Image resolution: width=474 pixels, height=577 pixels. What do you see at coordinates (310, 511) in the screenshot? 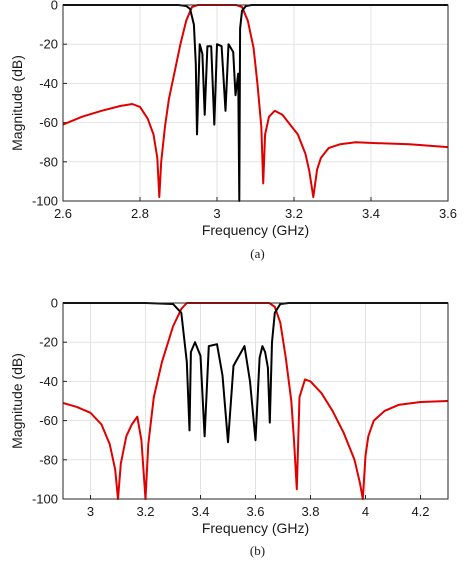
I see `x-tick-label: 3.8` at bounding box center [310, 511].